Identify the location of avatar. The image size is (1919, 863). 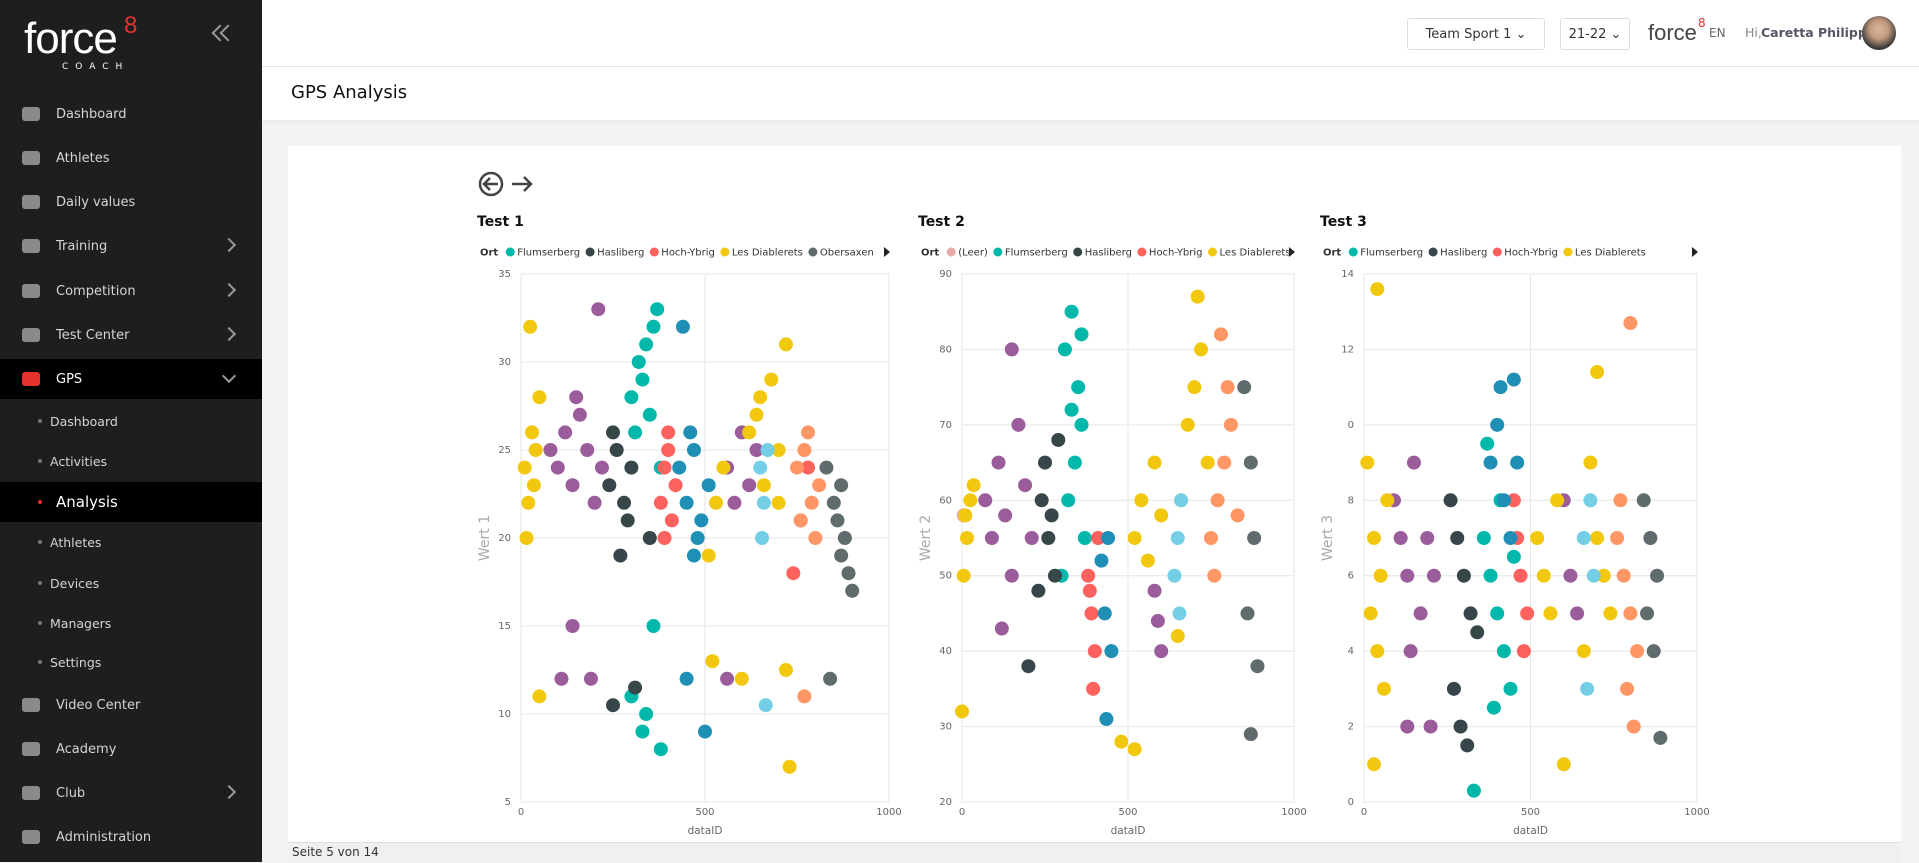
(1879, 33).